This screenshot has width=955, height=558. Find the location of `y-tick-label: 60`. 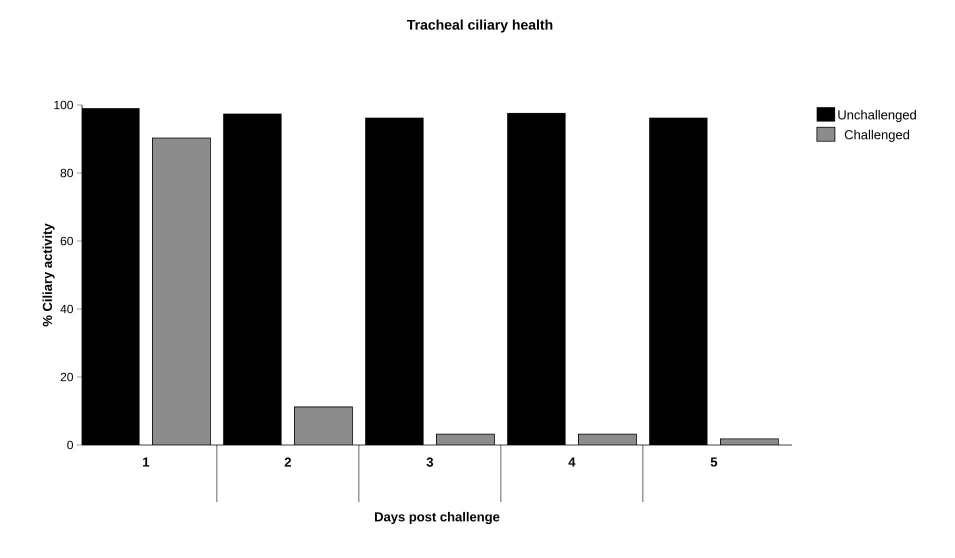

y-tick-label: 60 is located at coordinates (67, 241).